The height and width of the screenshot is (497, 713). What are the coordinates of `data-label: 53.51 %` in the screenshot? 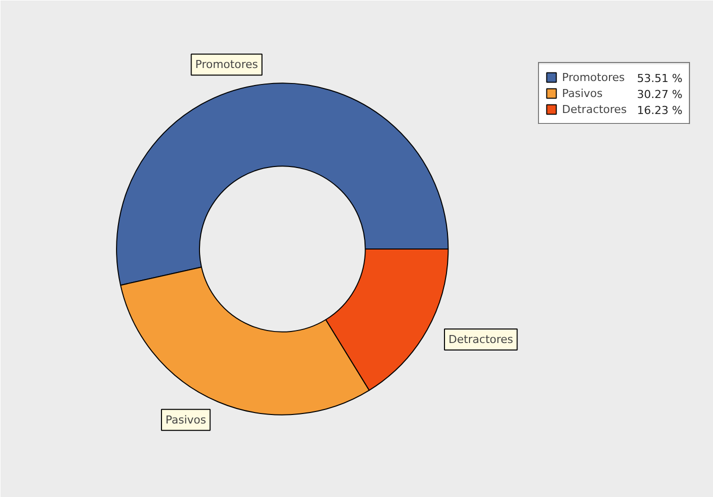 It's located at (660, 78).